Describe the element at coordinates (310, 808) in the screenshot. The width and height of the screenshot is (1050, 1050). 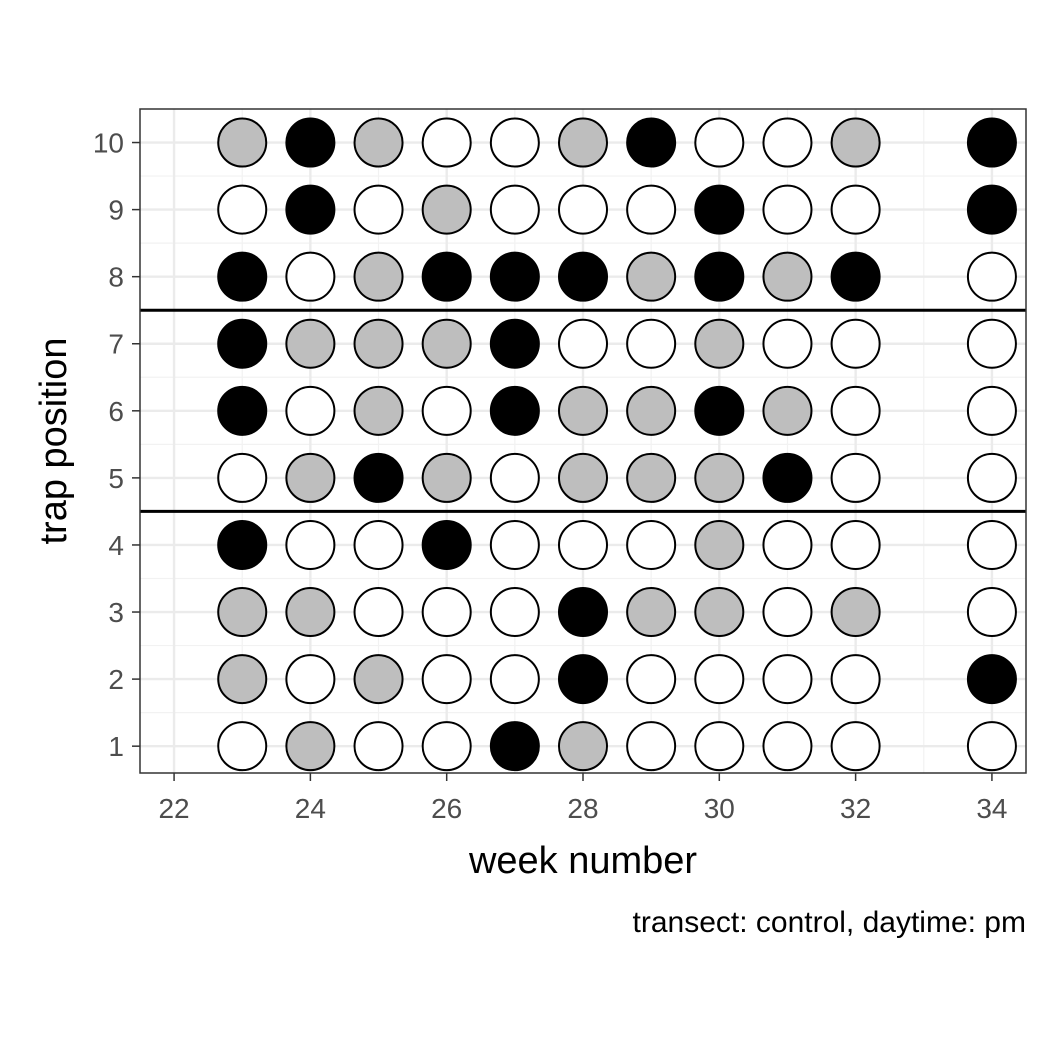
I see `x-tick-label: 24` at that location.